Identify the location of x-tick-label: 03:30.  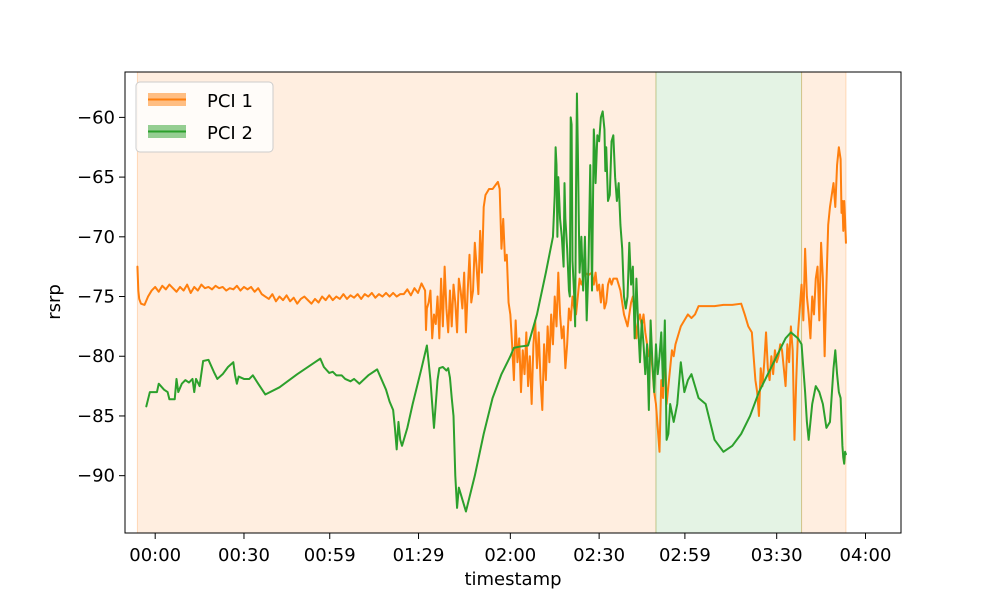
(777, 555).